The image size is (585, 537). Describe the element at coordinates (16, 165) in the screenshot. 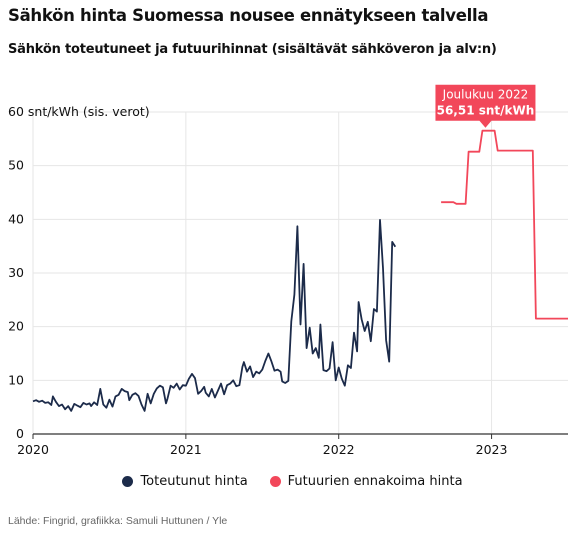

I see `y-tick-label: 50` at that location.